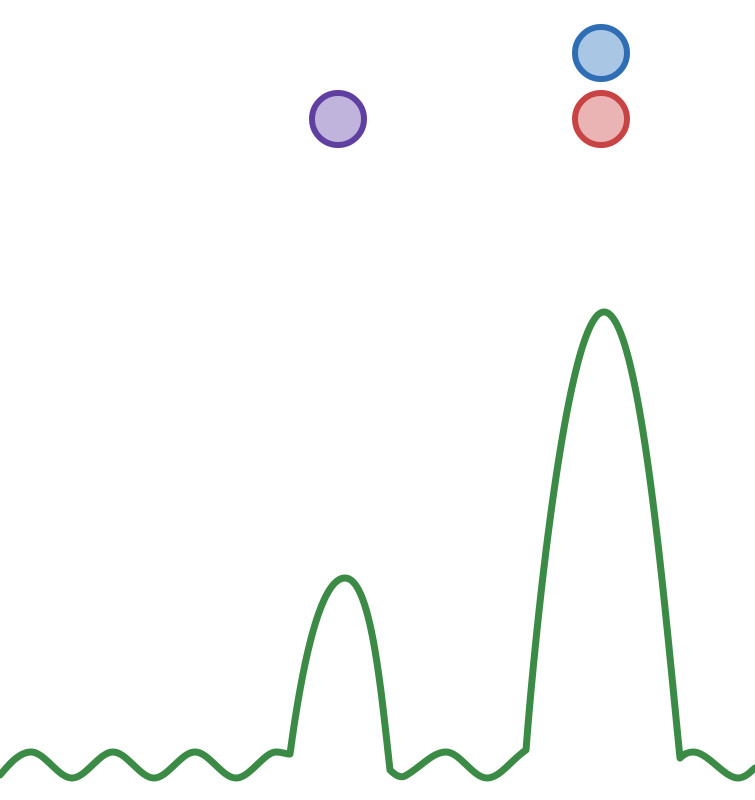  I want to click on marker-blue-circle, so click(601, 53).